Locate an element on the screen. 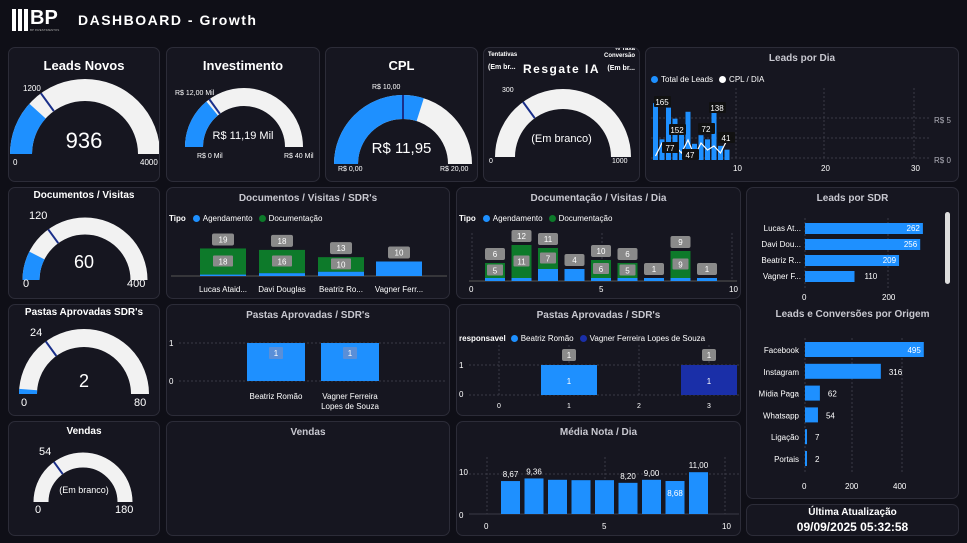 This screenshot has height=543, width=967. category-label: Portais is located at coordinates (786, 459).